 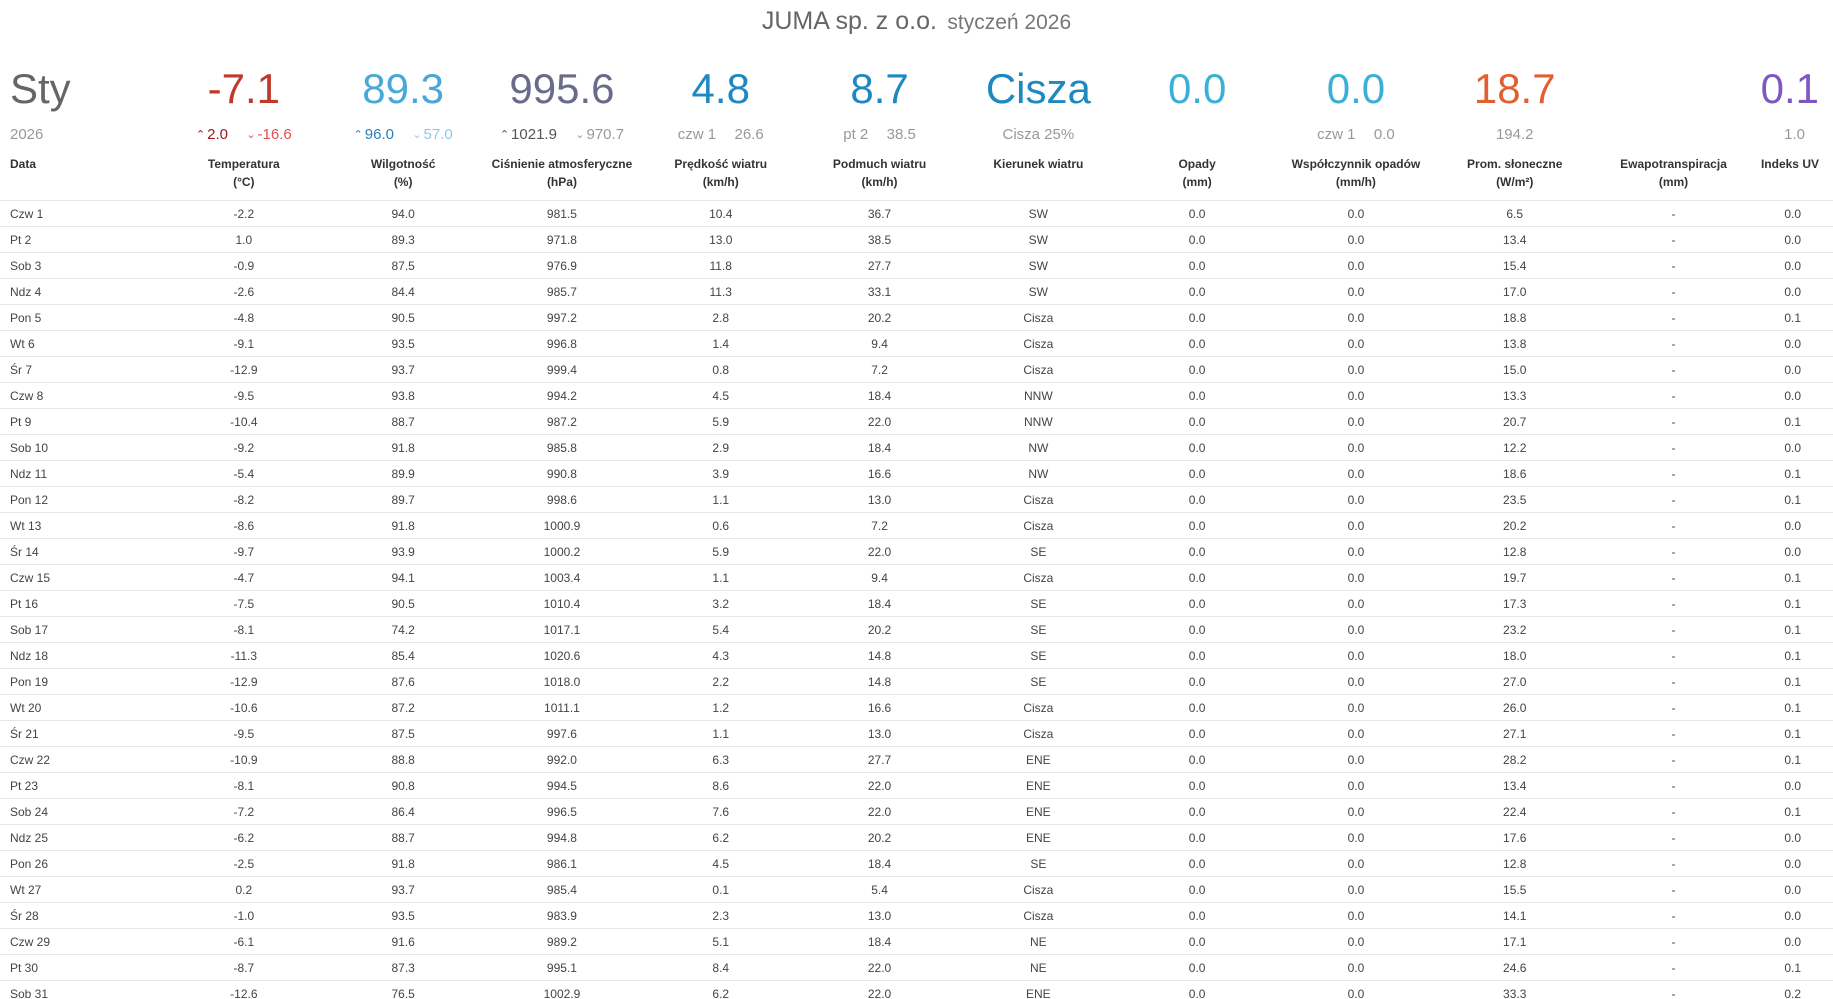 What do you see at coordinates (879, 863) in the screenshot?
I see `cell-wind-gust: 18.4` at bounding box center [879, 863].